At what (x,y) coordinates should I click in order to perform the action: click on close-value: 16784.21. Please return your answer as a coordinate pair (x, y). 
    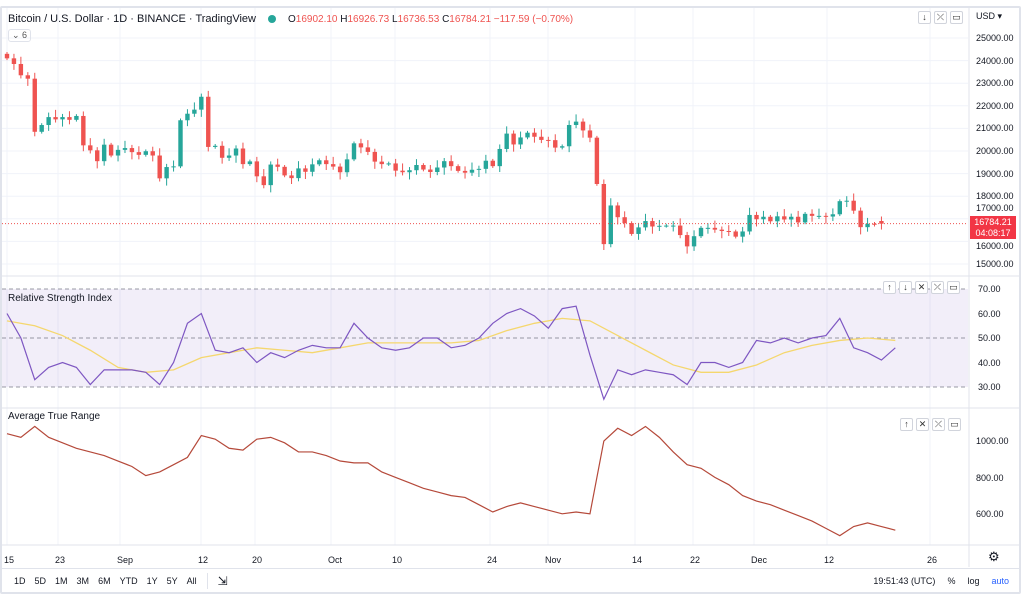
    Looking at the image, I should click on (470, 19).